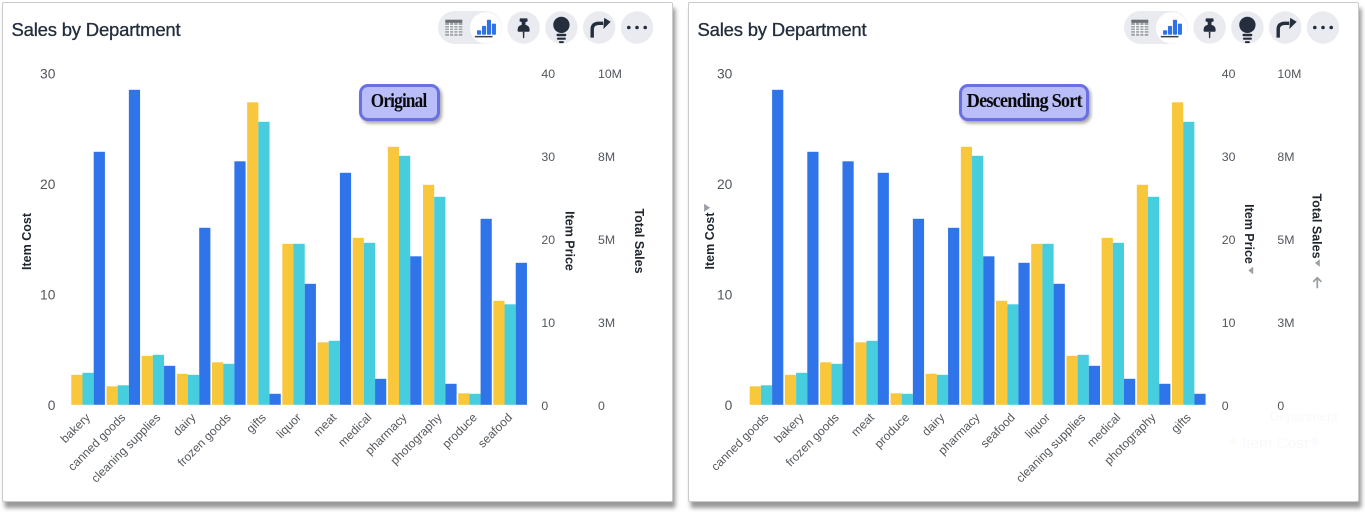 Image resolution: width=1365 pixels, height=512 pixels. What do you see at coordinates (1304, 416) in the screenshot?
I see `svg-text: Department` at bounding box center [1304, 416].